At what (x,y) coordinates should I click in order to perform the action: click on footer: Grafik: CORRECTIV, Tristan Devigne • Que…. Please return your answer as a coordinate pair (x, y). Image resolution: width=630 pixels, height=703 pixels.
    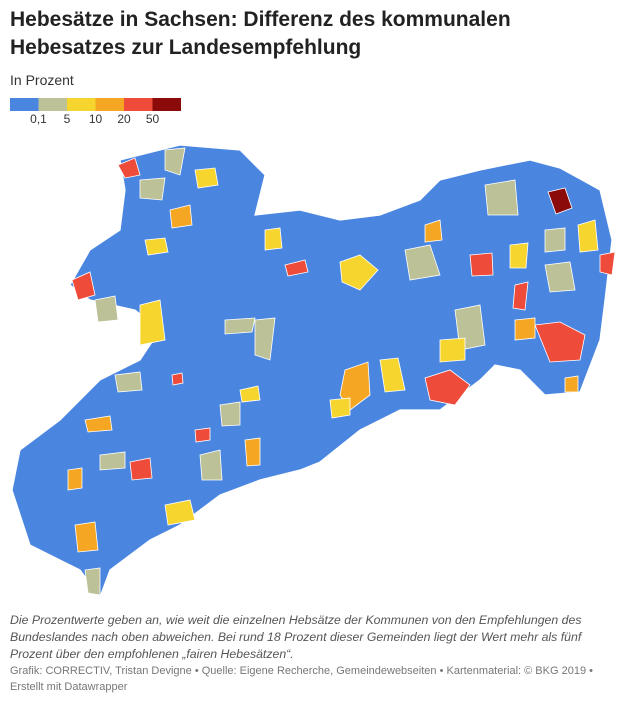
    Looking at the image, I should click on (301, 679).